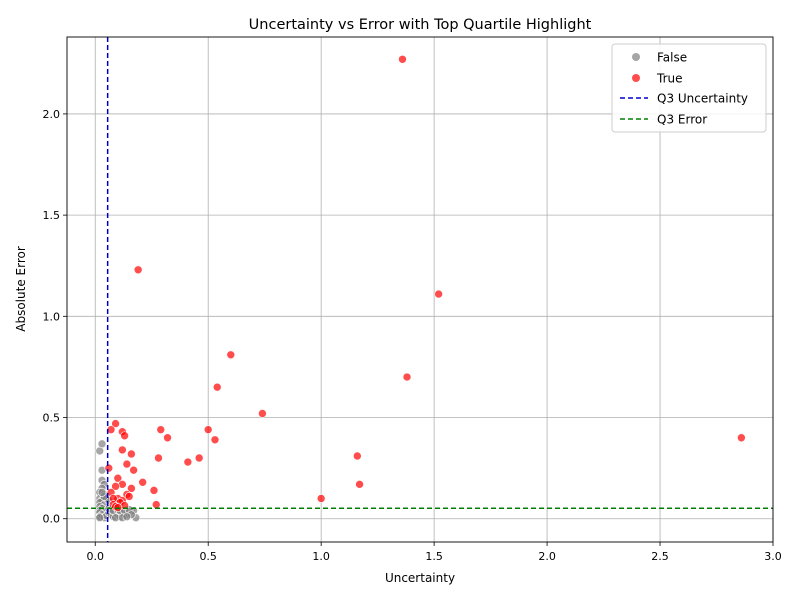 The image size is (800, 604). I want to click on x-tick-label: 2.5, so click(660, 556).